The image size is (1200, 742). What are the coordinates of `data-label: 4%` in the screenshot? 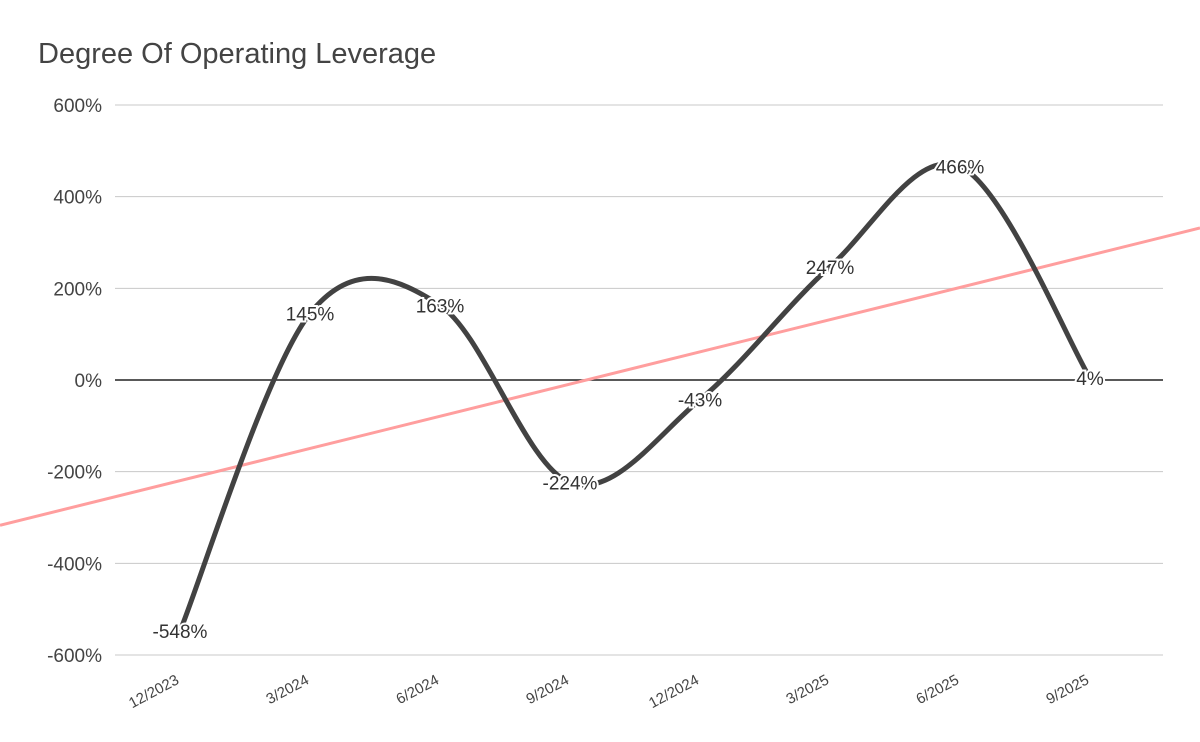 It's located at (1090, 379).